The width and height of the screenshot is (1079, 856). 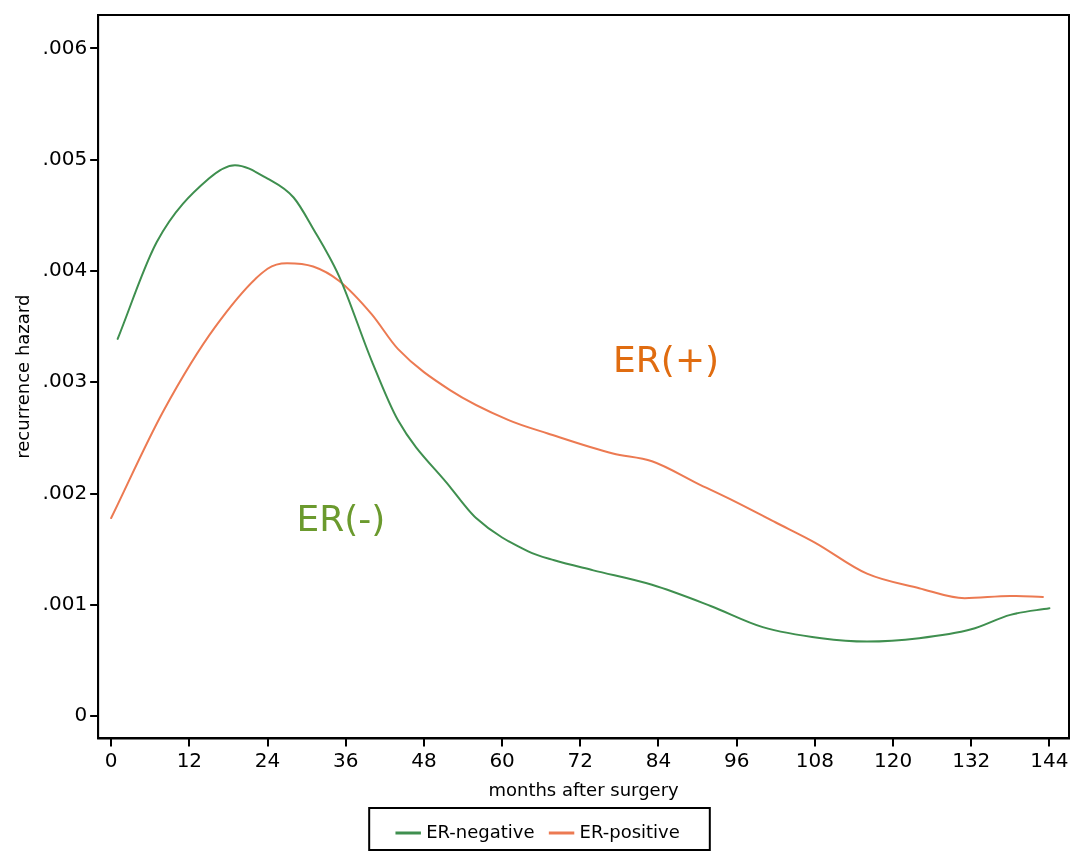 What do you see at coordinates (111, 759) in the screenshot?
I see `x-tick-label: 0` at bounding box center [111, 759].